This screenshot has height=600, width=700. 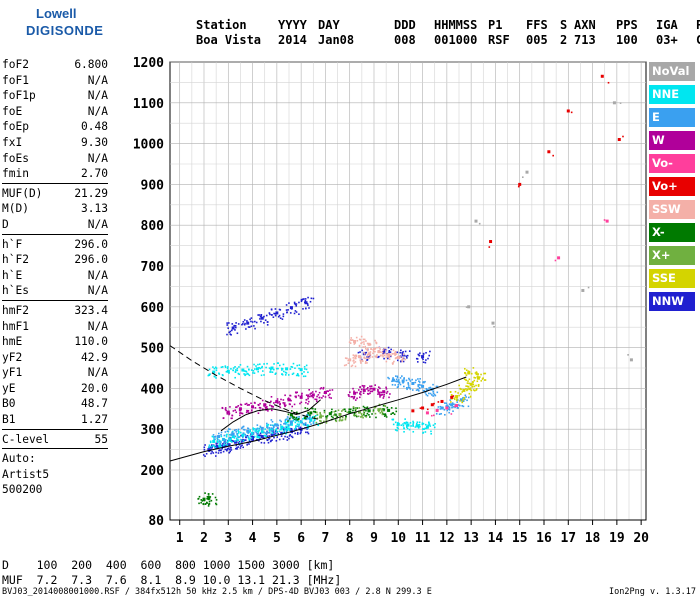 What do you see at coordinates (55, 81) in the screenshot?
I see `param-row: foF1 N/A` at bounding box center [55, 81].